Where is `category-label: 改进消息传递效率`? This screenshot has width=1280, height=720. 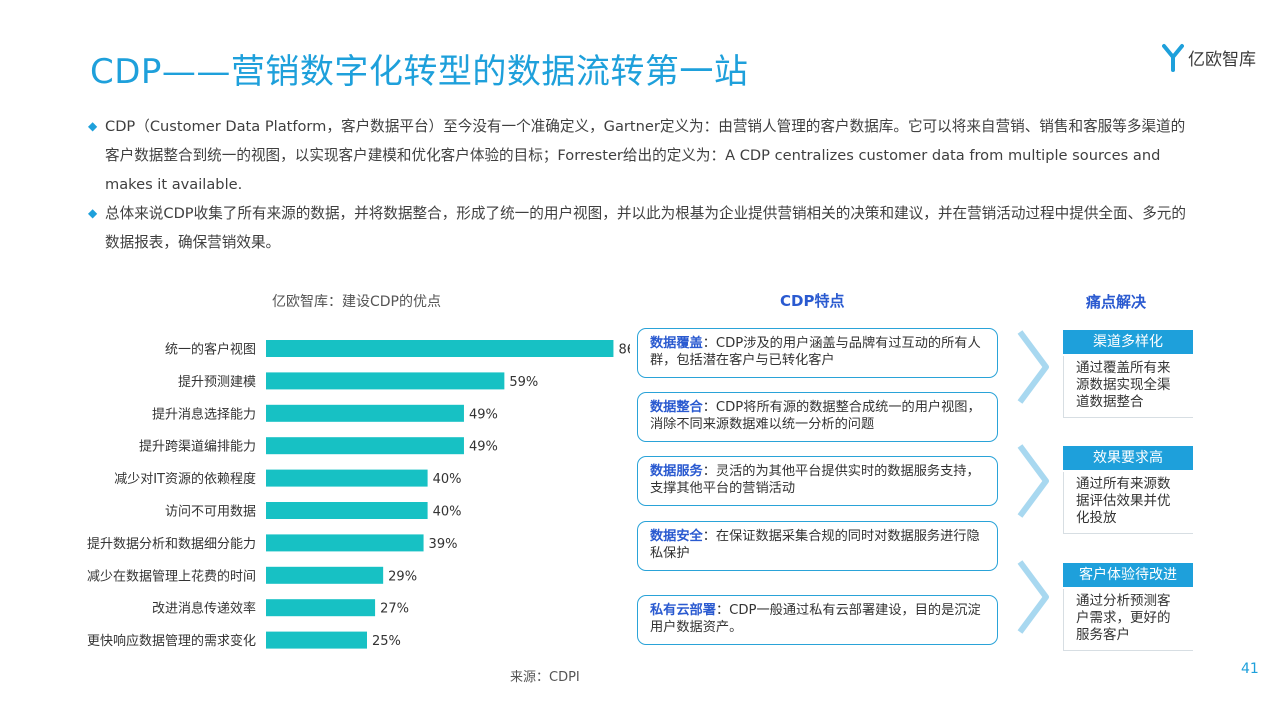 category-label: 改进消息传递效率 is located at coordinates (204, 609).